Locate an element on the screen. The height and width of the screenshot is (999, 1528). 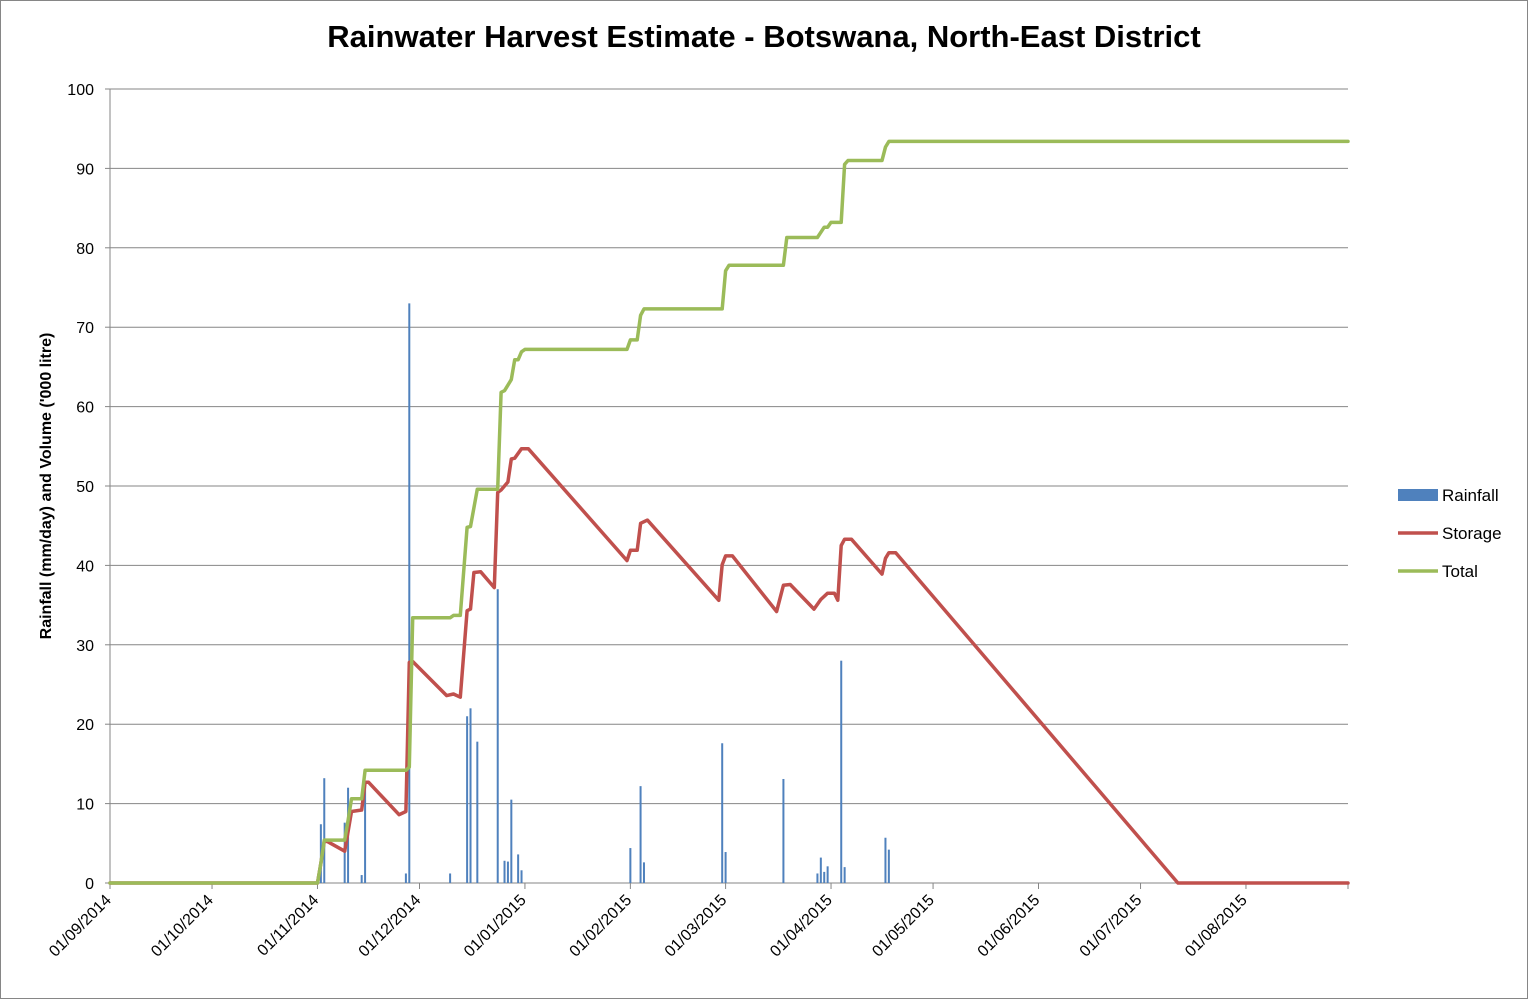
x-tick-label: 01/06/2015 is located at coordinates (1009, 926).